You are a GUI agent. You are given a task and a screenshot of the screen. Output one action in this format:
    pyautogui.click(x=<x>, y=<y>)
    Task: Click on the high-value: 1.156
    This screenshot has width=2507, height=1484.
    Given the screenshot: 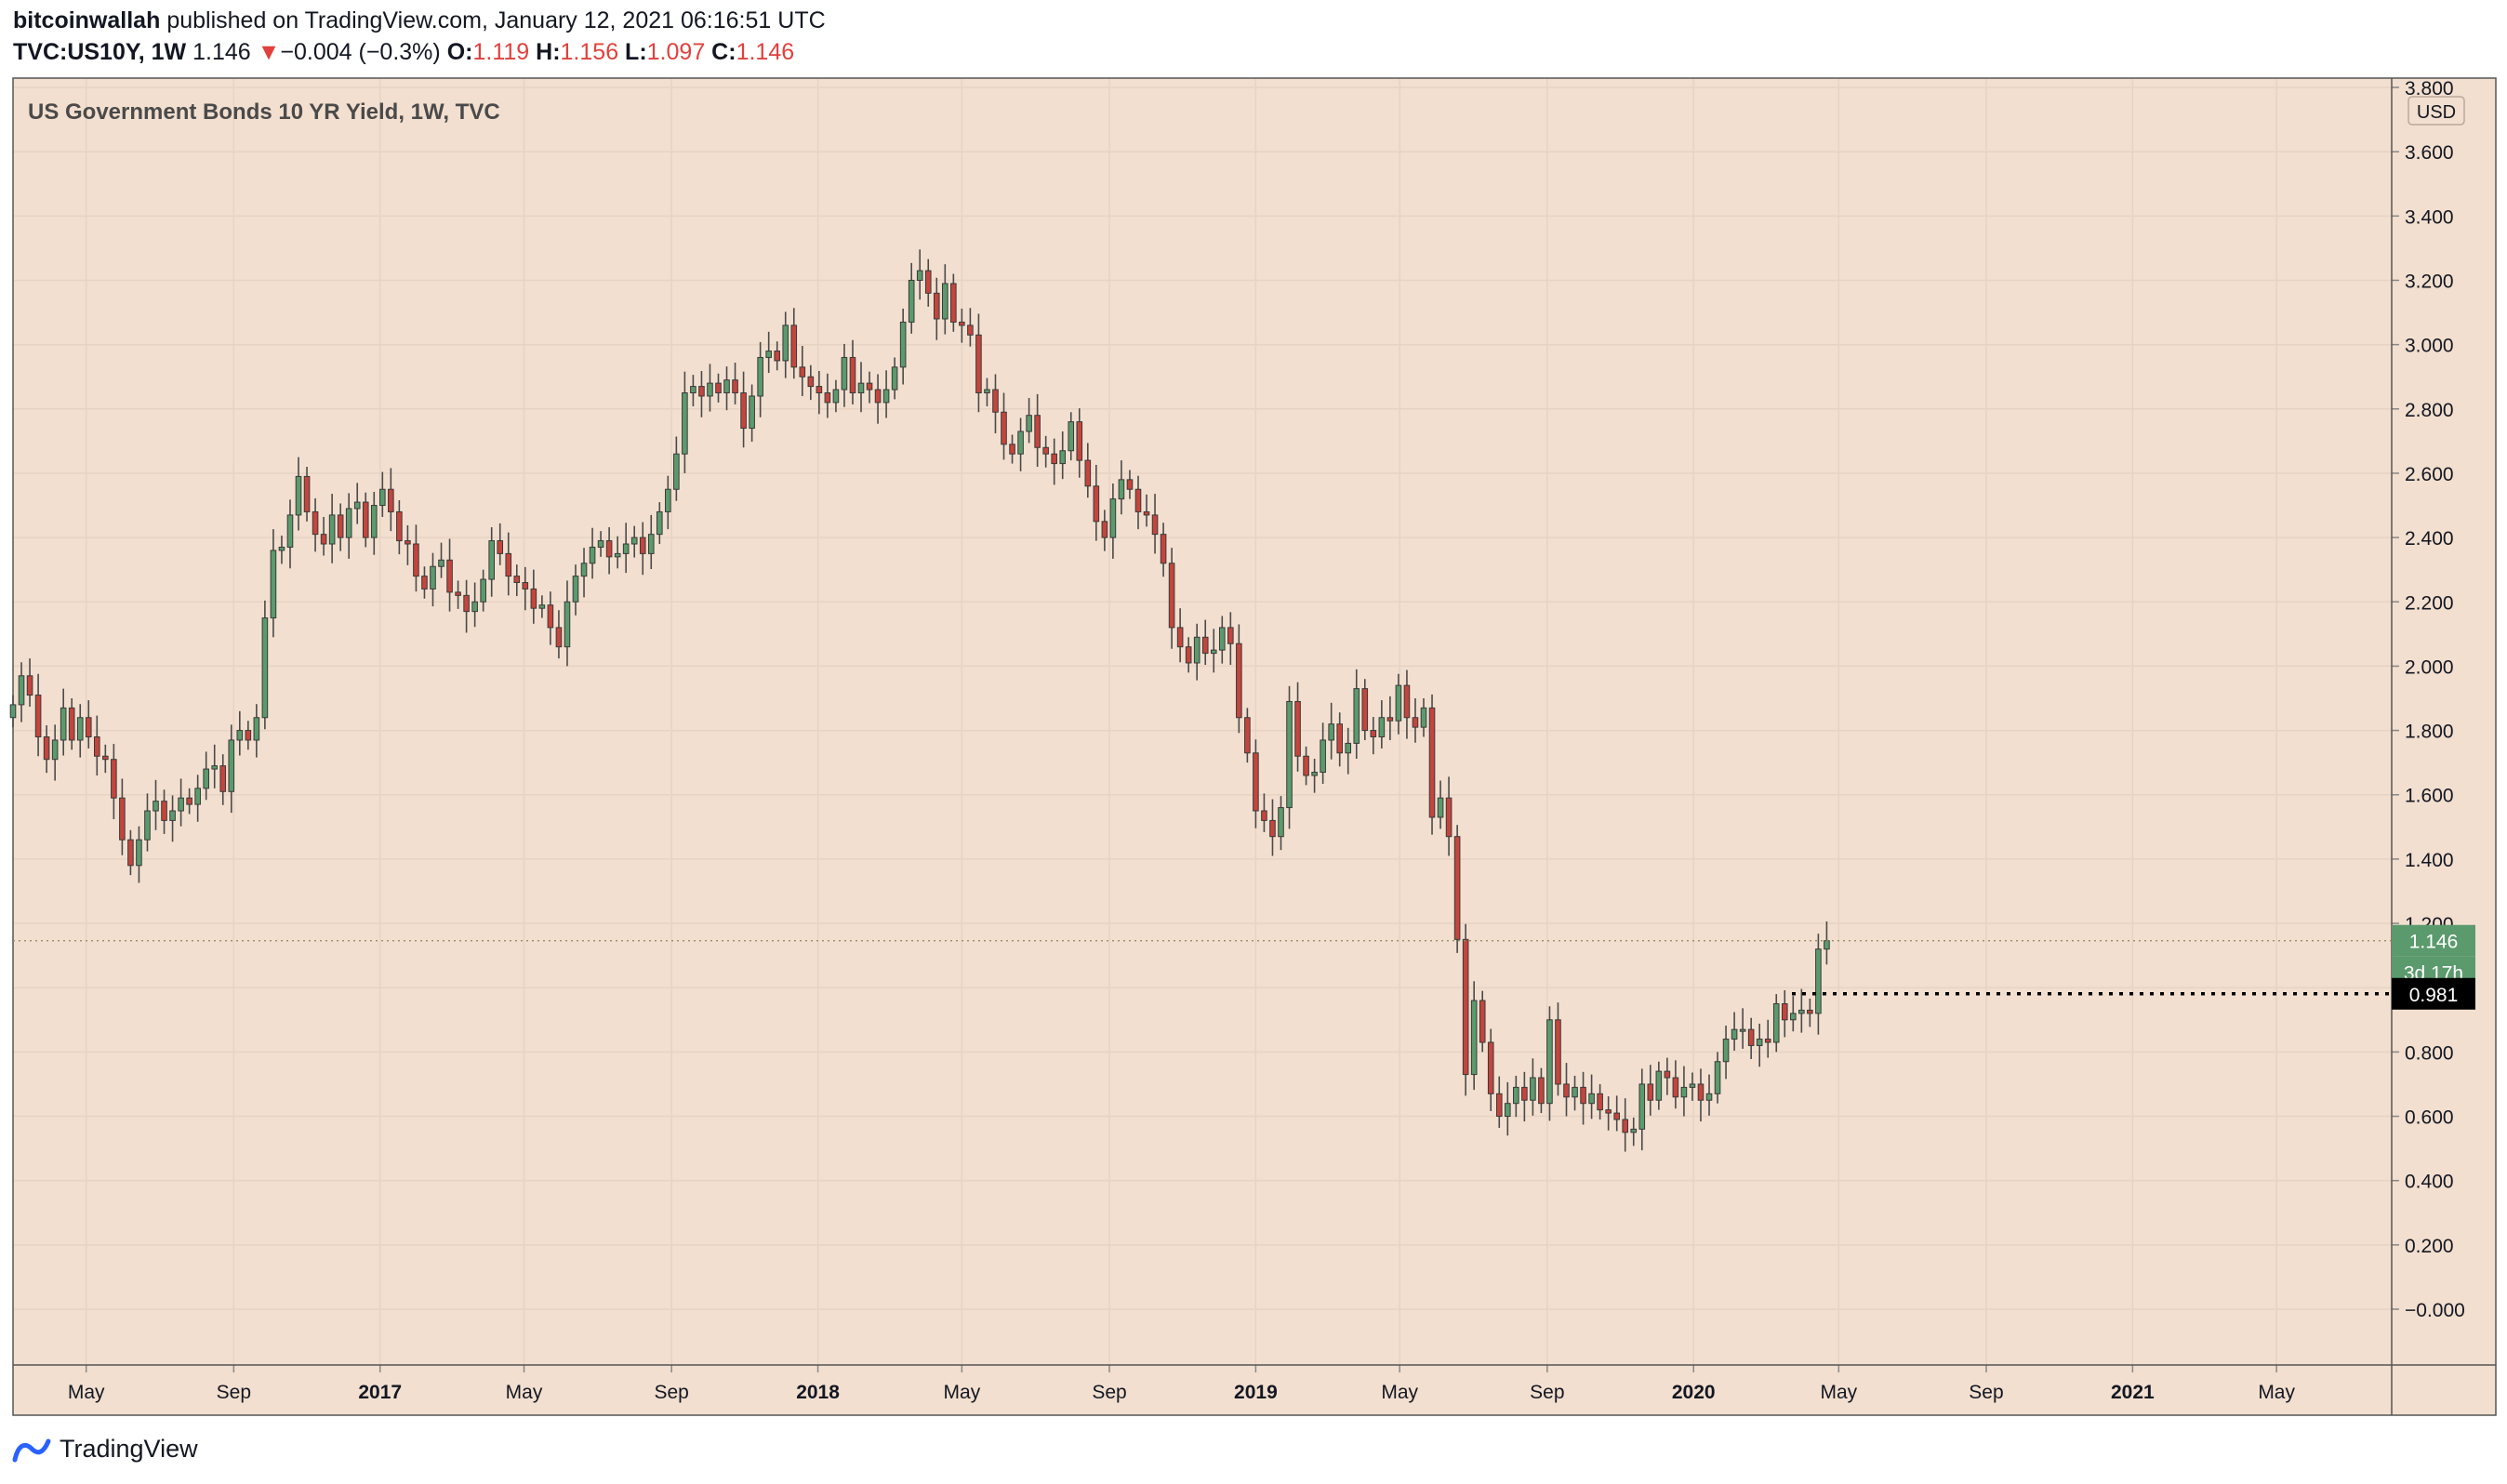 What is the action you would take?
    pyautogui.click(x=589, y=52)
    